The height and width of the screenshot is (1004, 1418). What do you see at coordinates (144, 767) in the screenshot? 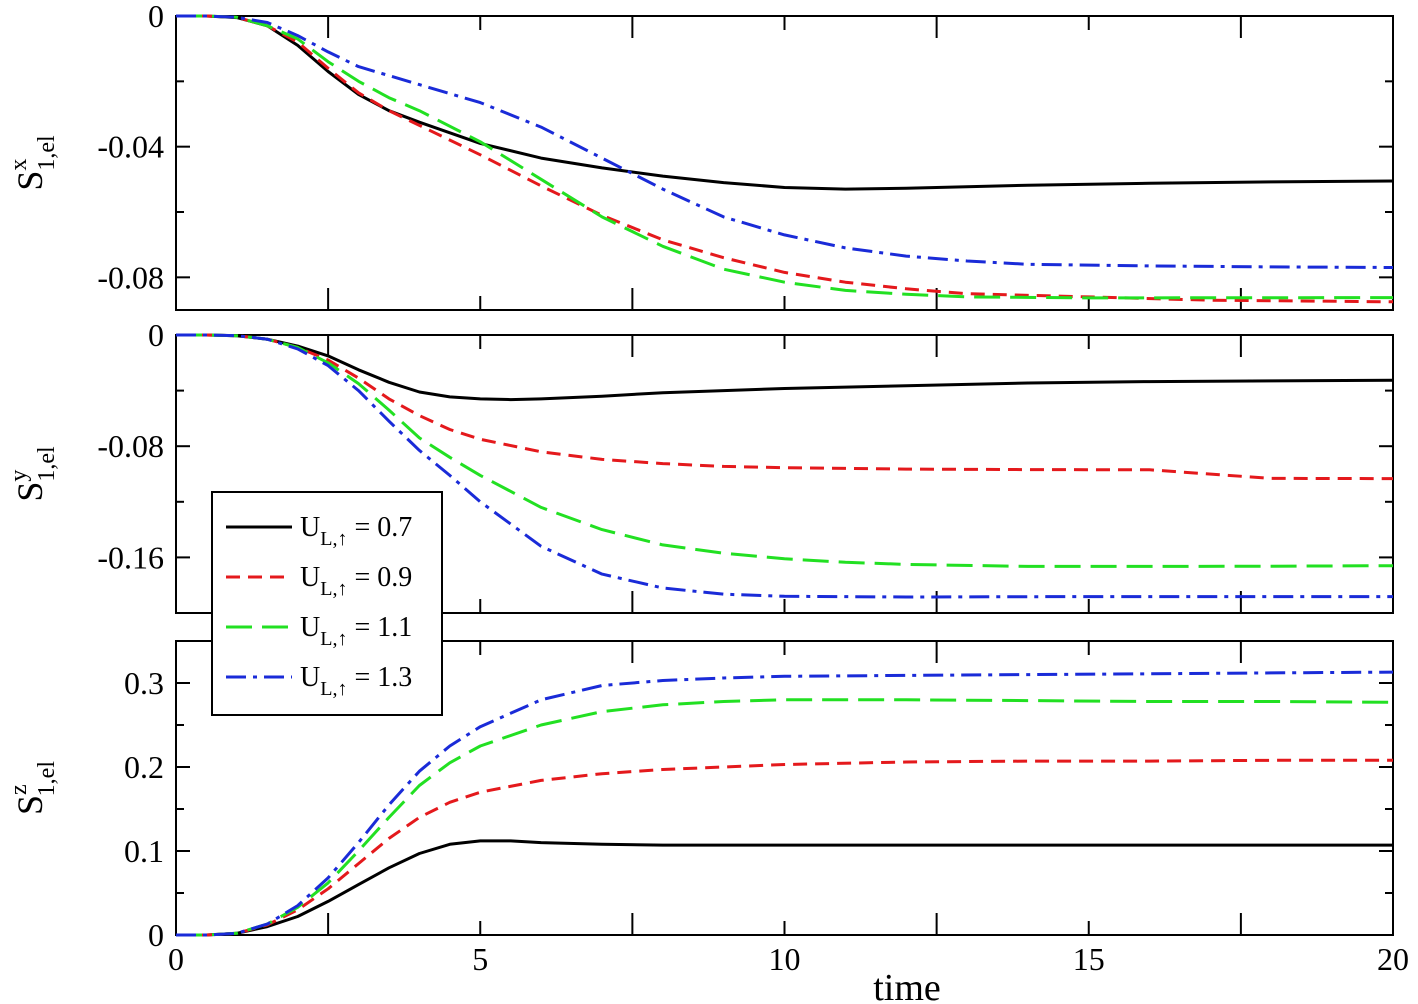
I see `y-tick-label: 0.2` at bounding box center [144, 767].